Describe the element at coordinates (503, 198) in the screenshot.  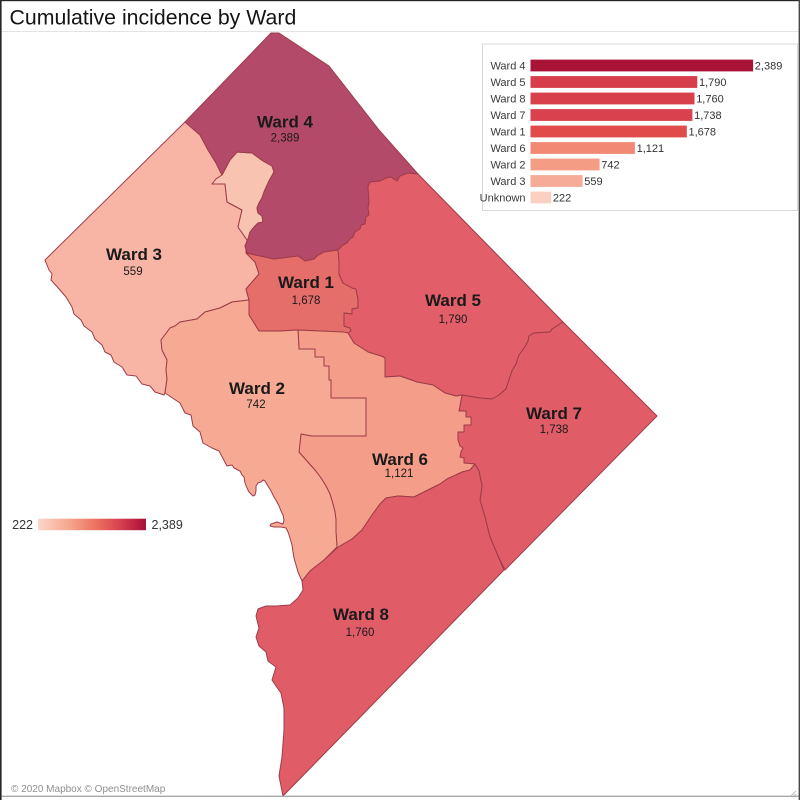
I see `svg-text: Unknown` at that location.